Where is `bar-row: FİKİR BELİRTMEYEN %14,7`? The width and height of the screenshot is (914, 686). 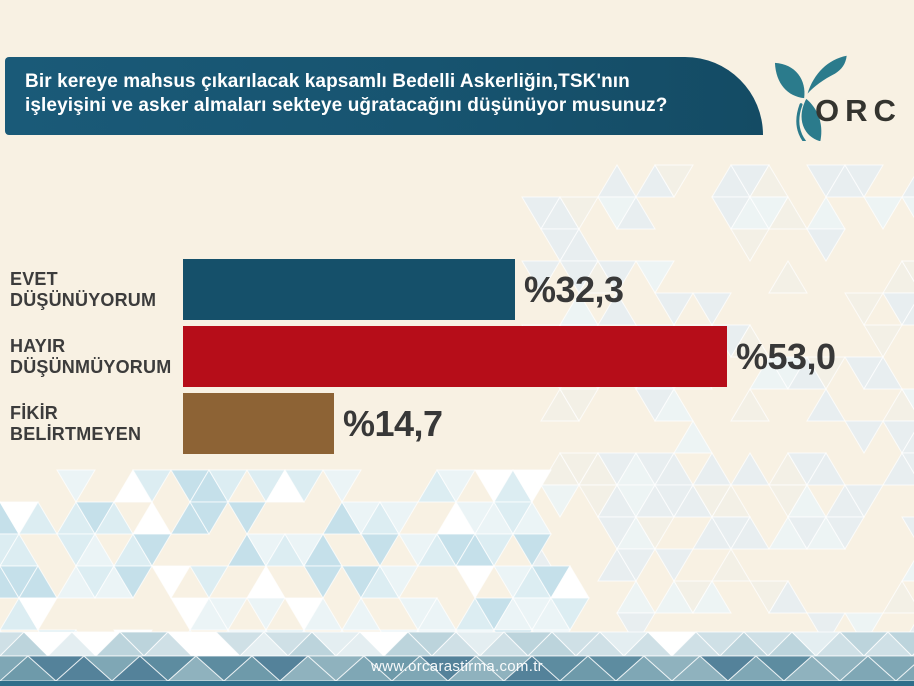 bar-row: FİKİR BELİRTMEYEN %14,7 is located at coordinates (457, 423).